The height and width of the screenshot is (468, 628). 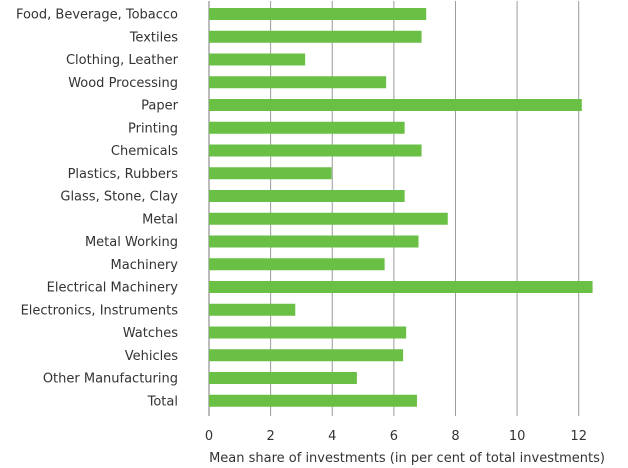 I want to click on category-label: Other Manufacturing, so click(x=110, y=379).